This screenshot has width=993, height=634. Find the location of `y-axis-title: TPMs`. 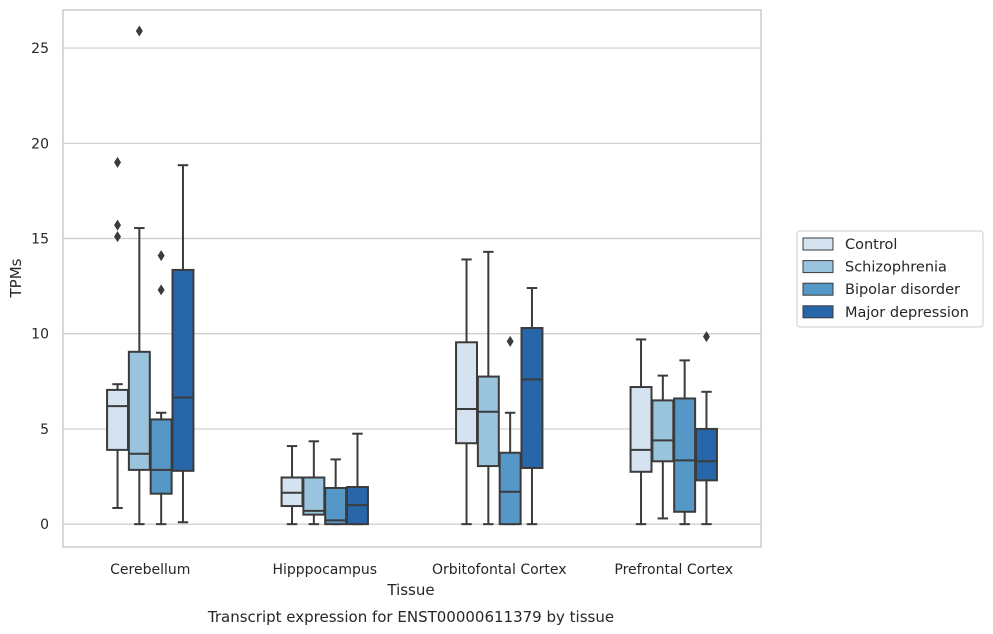

y-axis-title: TPMs is located at coordinates (16, 278).